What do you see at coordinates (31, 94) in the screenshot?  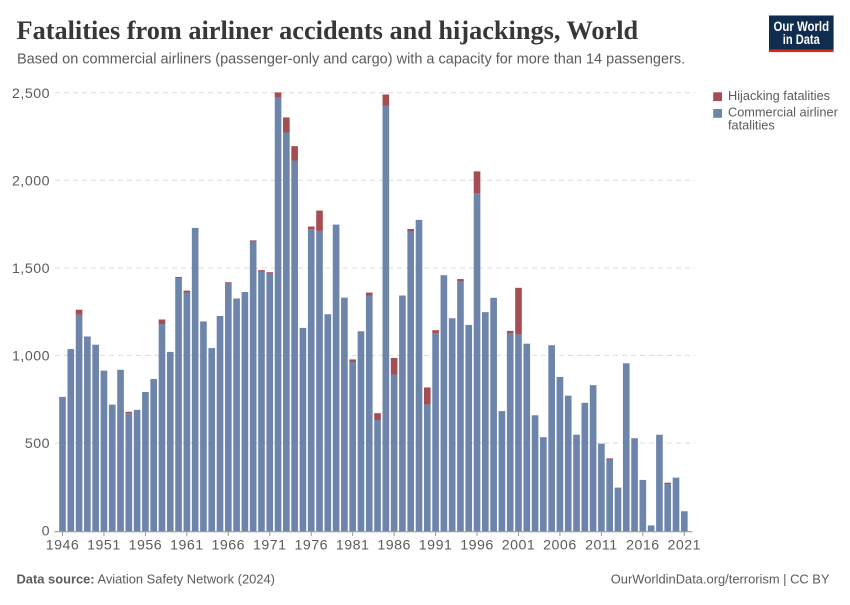 I see `svg-text: 2,500` at bounding box center [31, 94].